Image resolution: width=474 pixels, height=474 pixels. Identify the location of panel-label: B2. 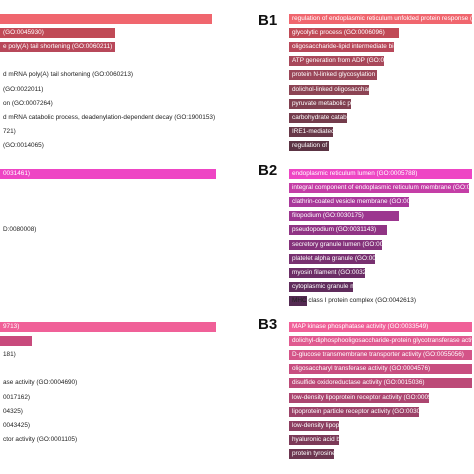
(268, 170).